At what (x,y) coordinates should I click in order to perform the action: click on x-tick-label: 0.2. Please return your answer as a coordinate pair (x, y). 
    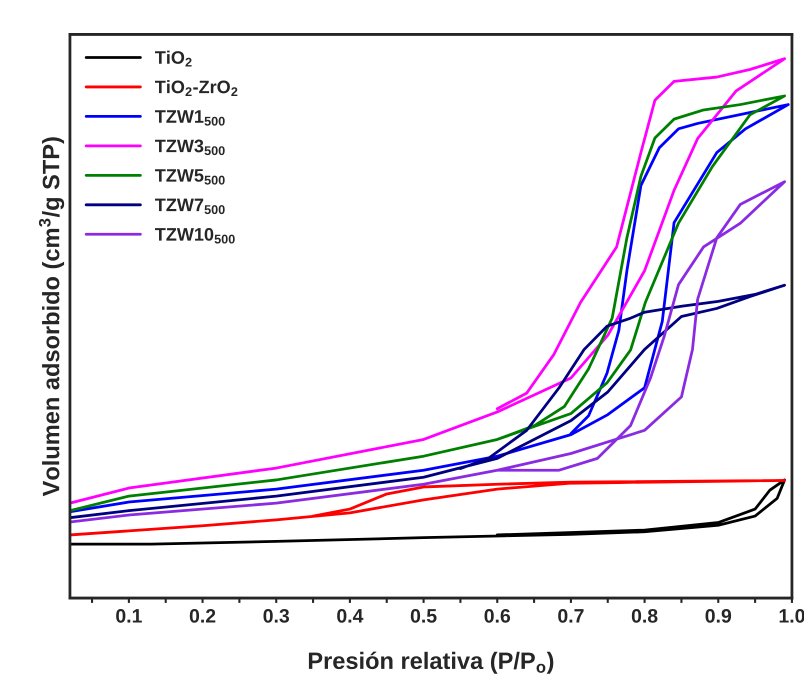
    Looking at the image, I should click on (203, 615).